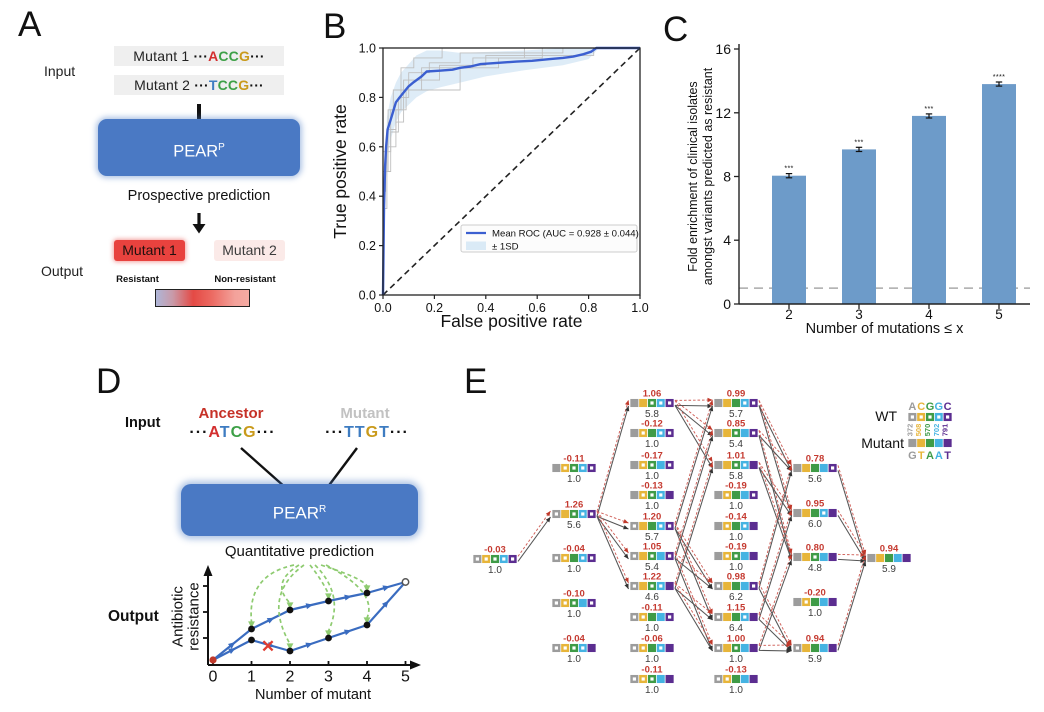  Describe the element at coordinates (815, 459) in the screenshot. I see `svg-text: 0.78` at that location.